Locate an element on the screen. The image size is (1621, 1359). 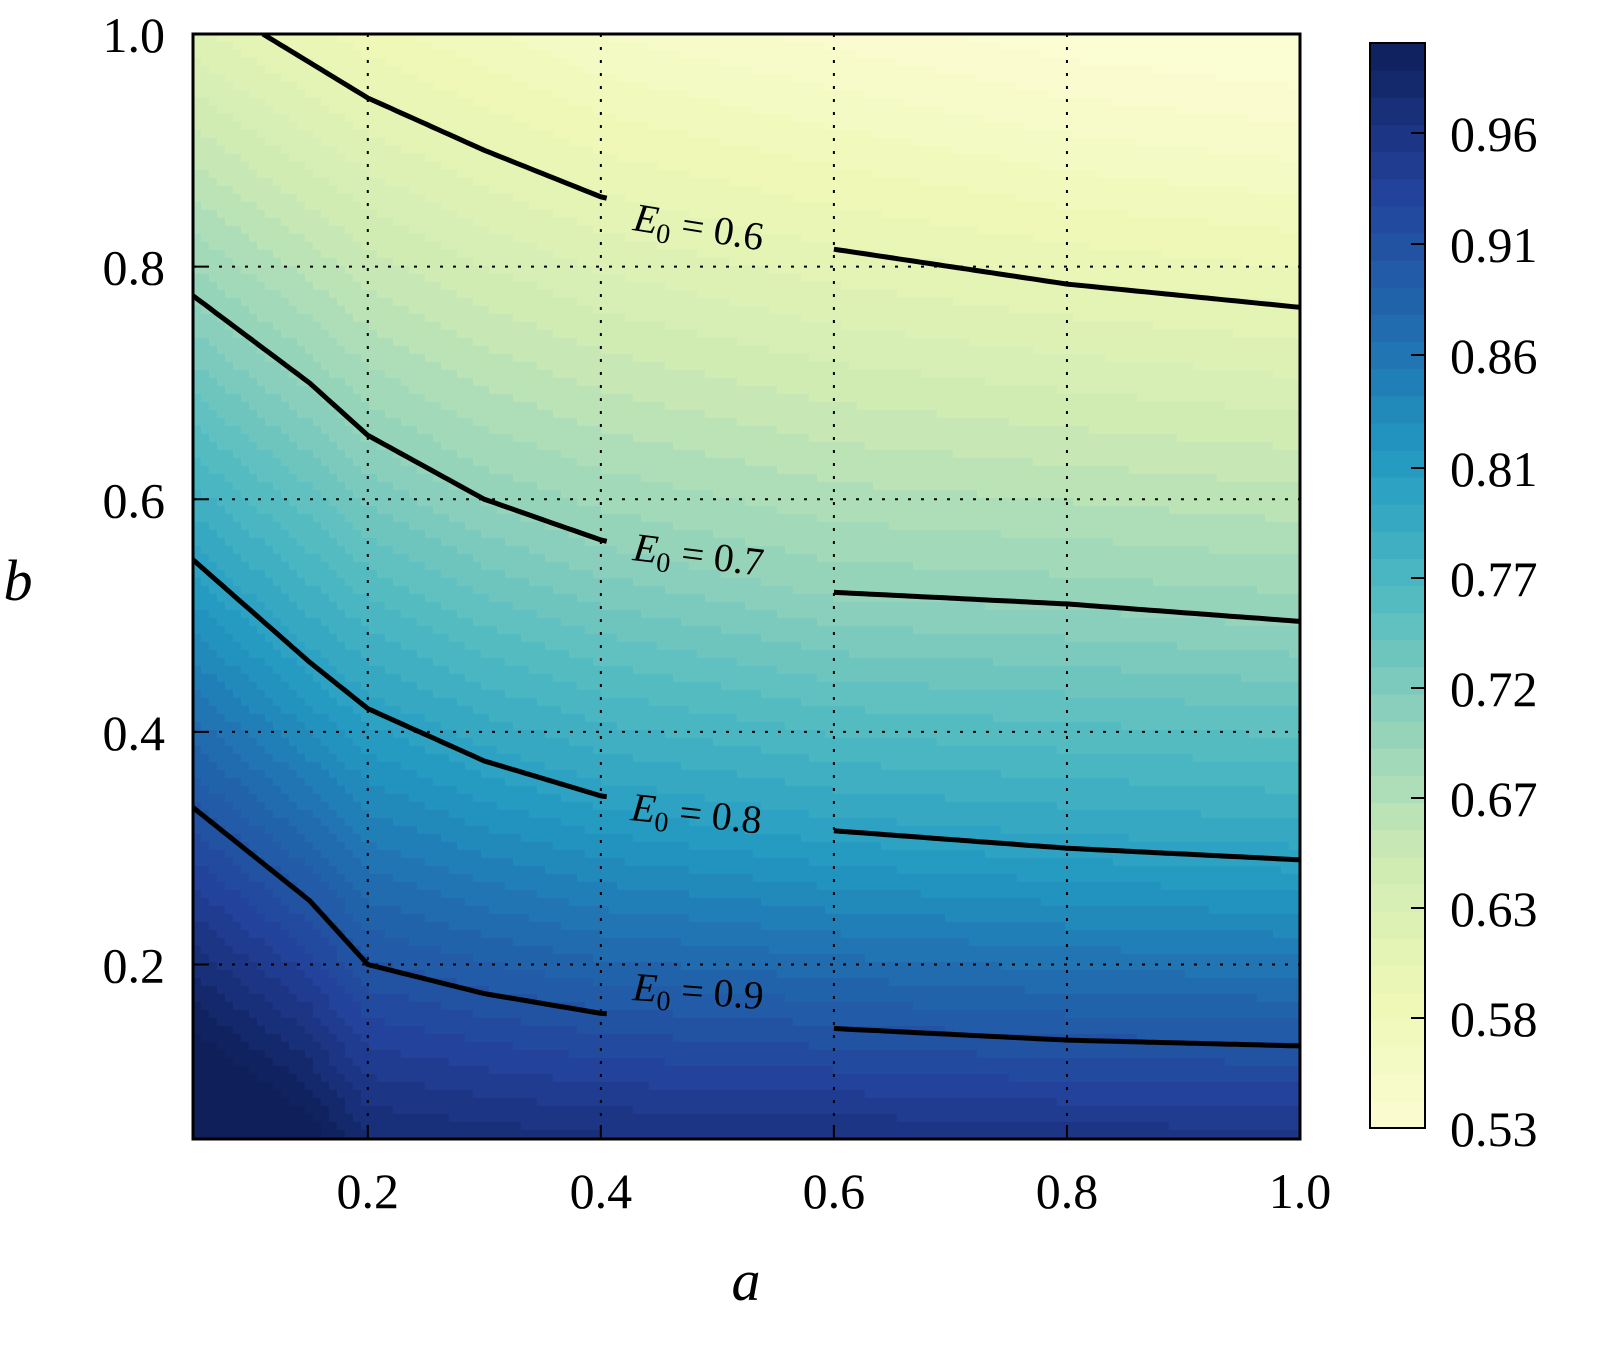
y-axis-ticks: 0.20.40.60.81.0 is located at coordinates (155, 500).